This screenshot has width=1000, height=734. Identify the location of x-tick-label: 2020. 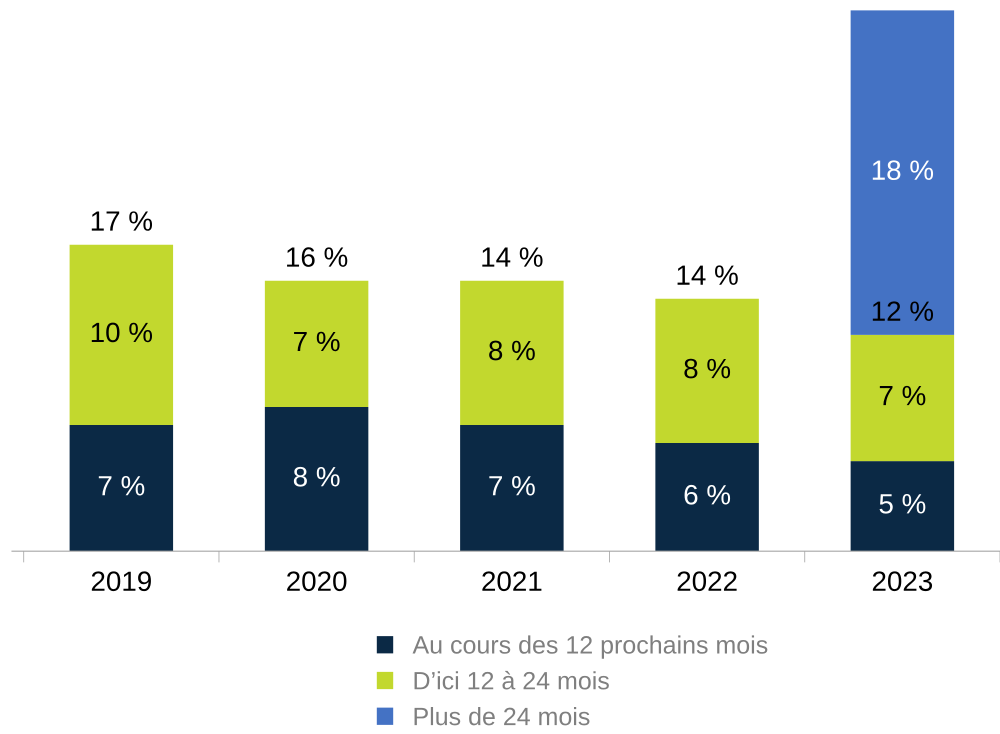
(316, 581).